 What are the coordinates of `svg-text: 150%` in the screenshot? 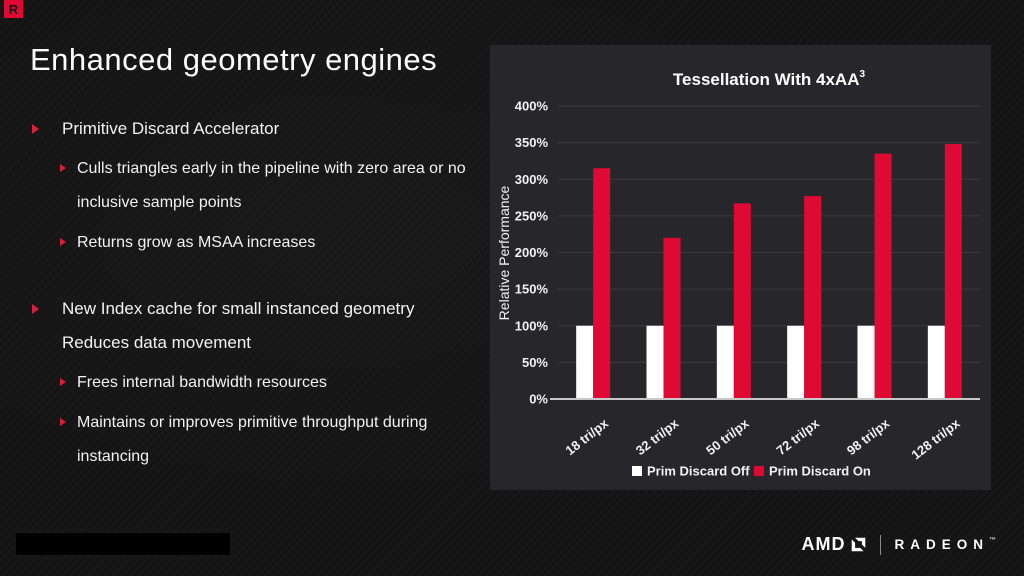 It's located at (532, 289).